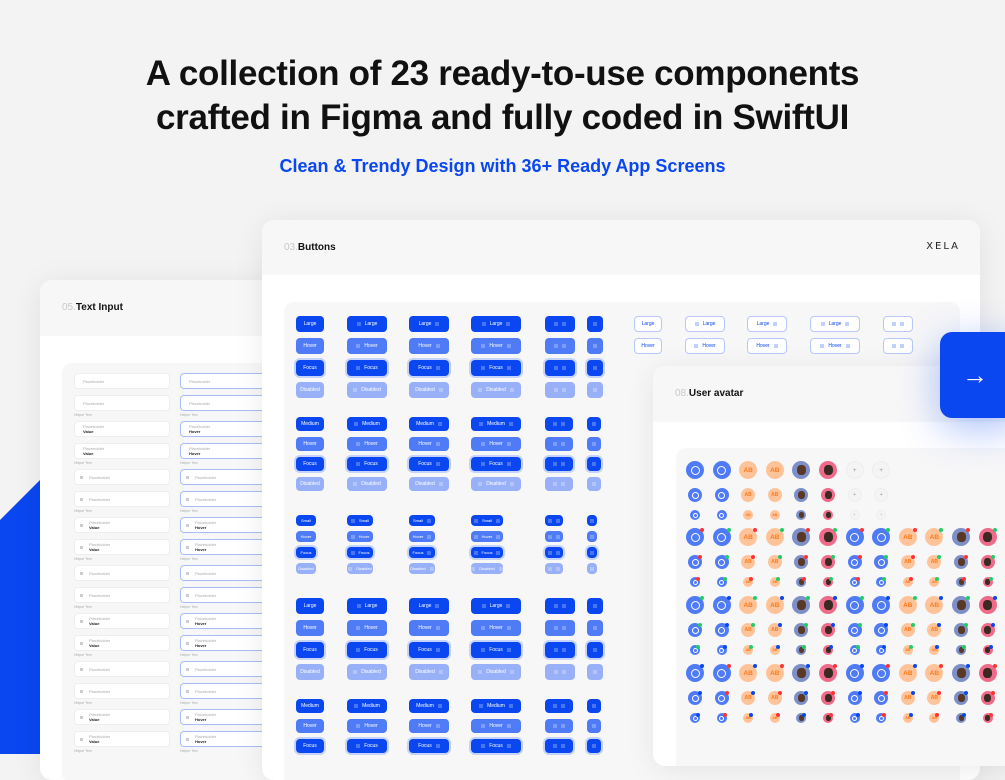  What do you see at coordinates (122, 499) in the screenshot?
I see `text-input: Placeholder` at bounding box center [122, 499].